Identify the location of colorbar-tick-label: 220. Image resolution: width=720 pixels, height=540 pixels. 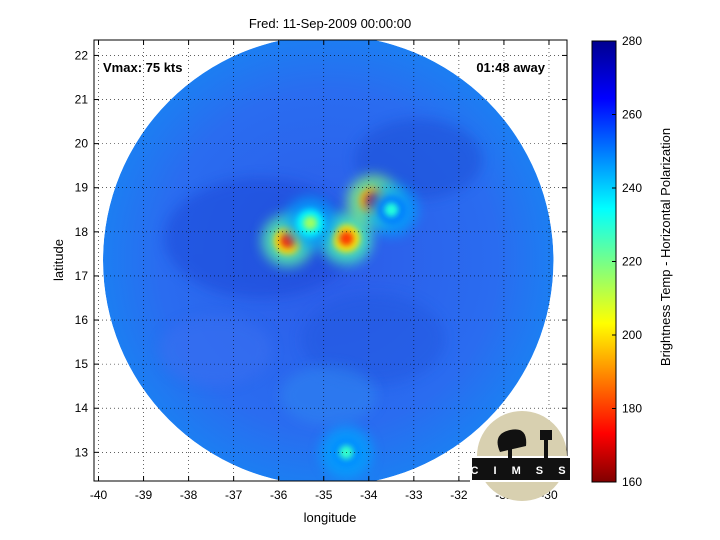
(632, 262).